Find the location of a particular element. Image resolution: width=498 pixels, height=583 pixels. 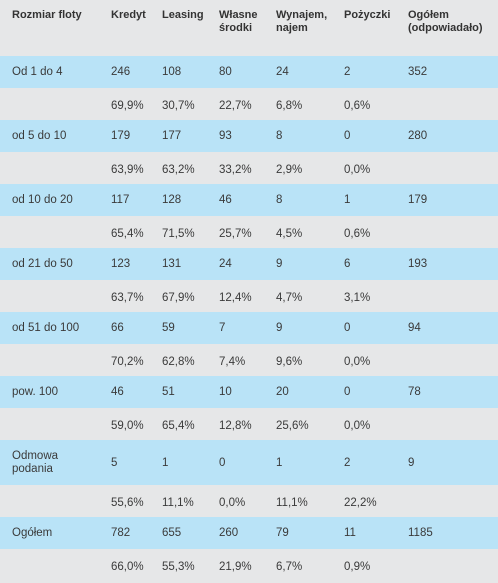

count-total: 352 is located at coordinates (418, 72).